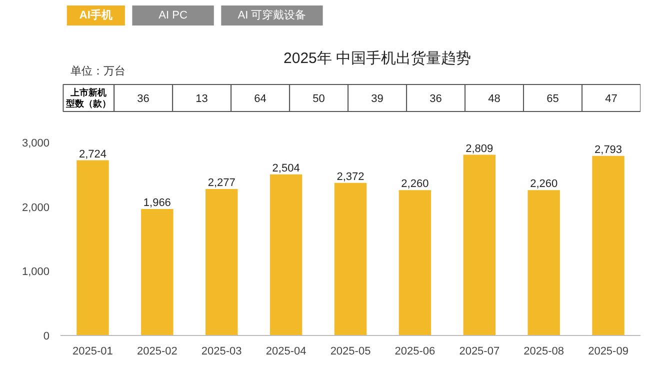 The width and height of the screenshot is (650, 368). What do you see at coordinates (98, 71) in the screenshot?
I see `text: 单位：万台` at bounding box center [98, 71].